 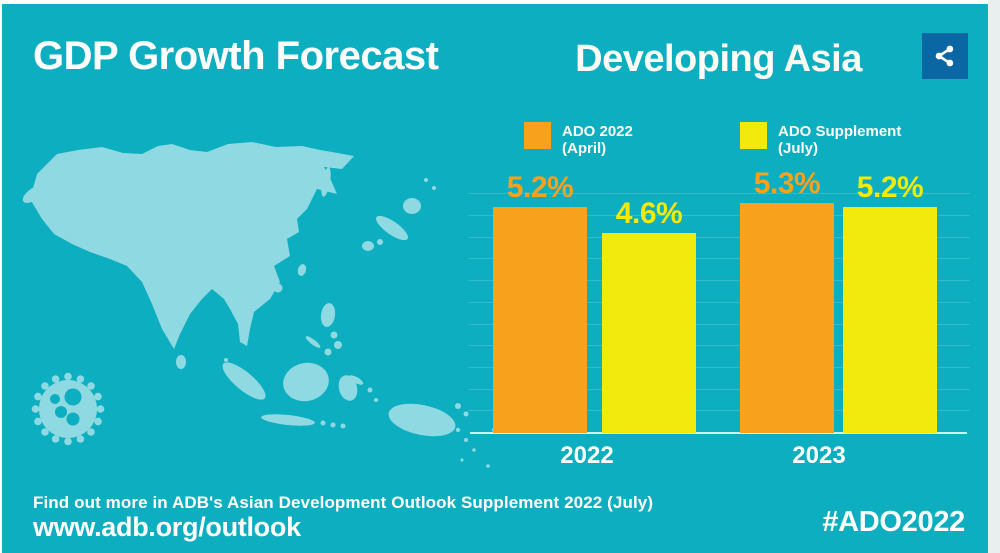 I want to click on category-label-2022: 2022, so click(x=587, y=455).